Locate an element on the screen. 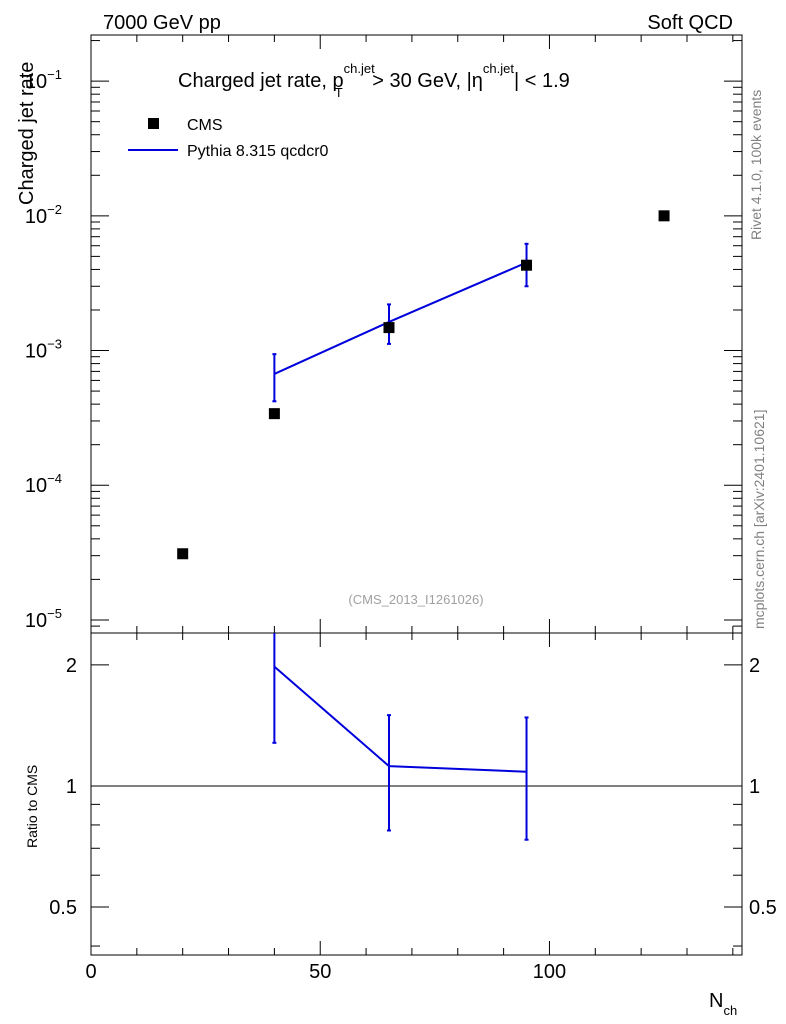 Image resolution: width=786 pixels, height=1024 pixels. pythia-line is located at coordinates (400, 318).